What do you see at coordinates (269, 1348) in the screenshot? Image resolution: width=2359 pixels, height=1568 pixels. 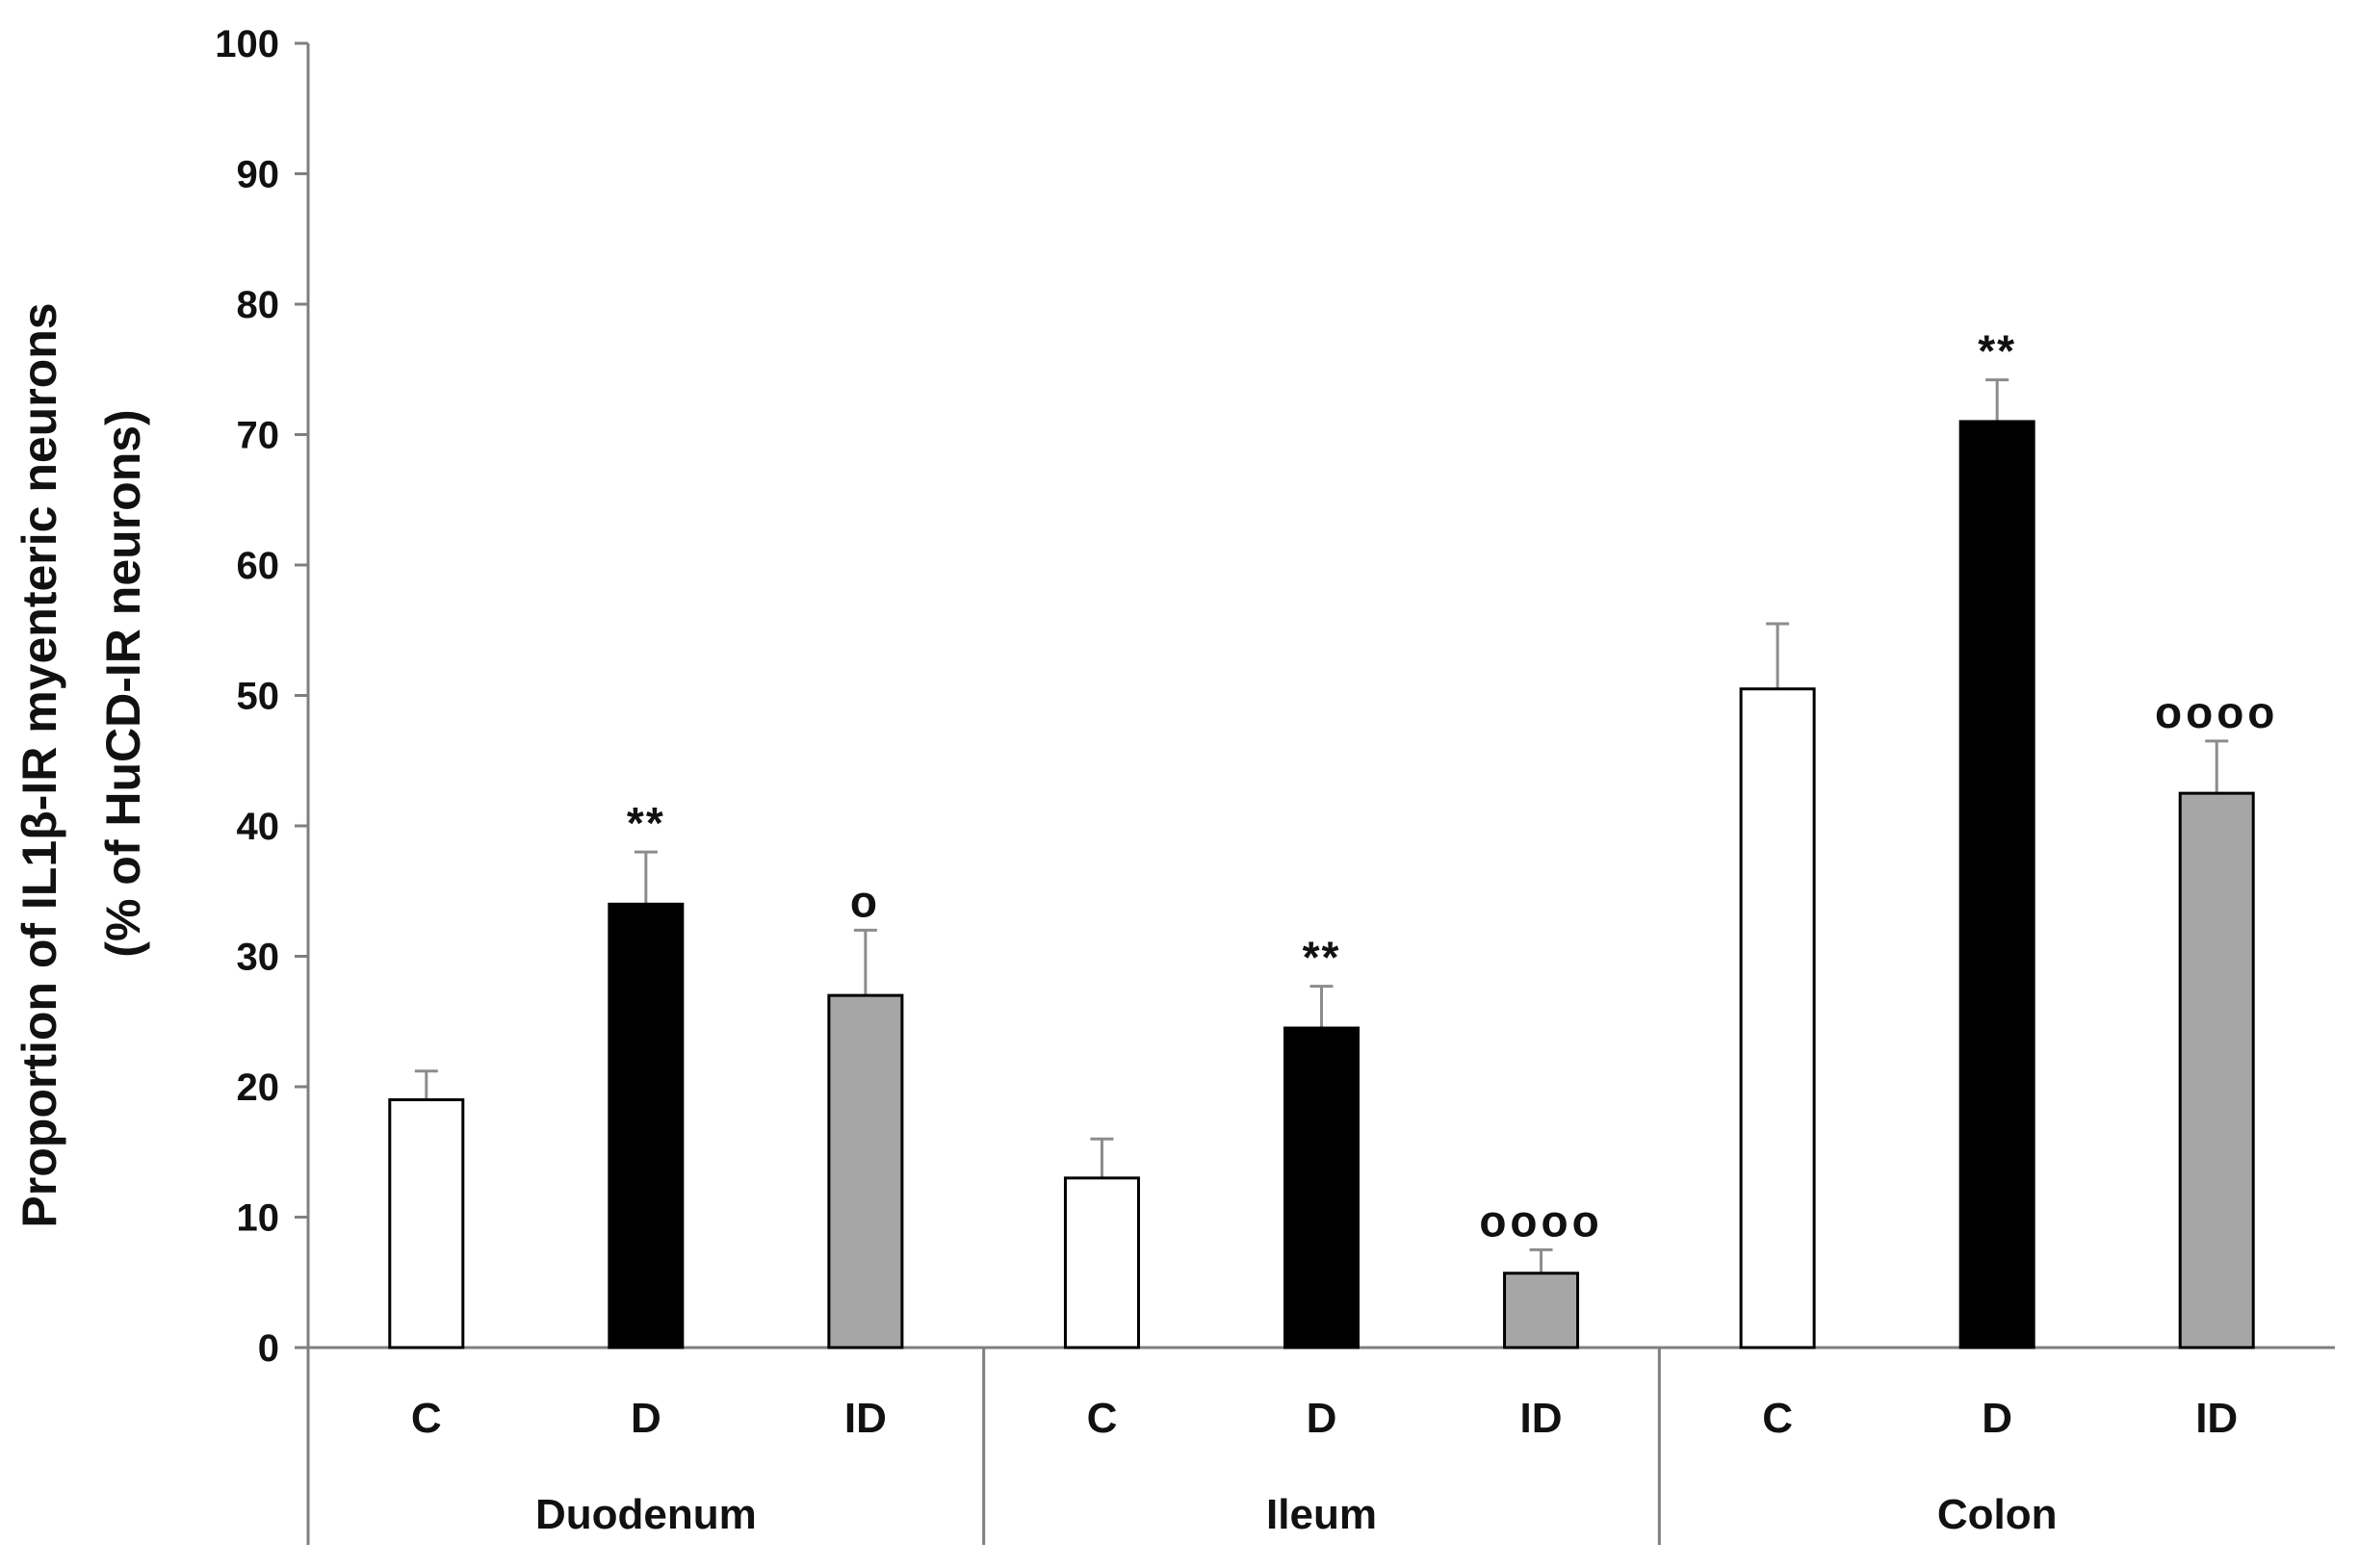 I see `y-tick-label: 0` at bounding box center [269, 1348].